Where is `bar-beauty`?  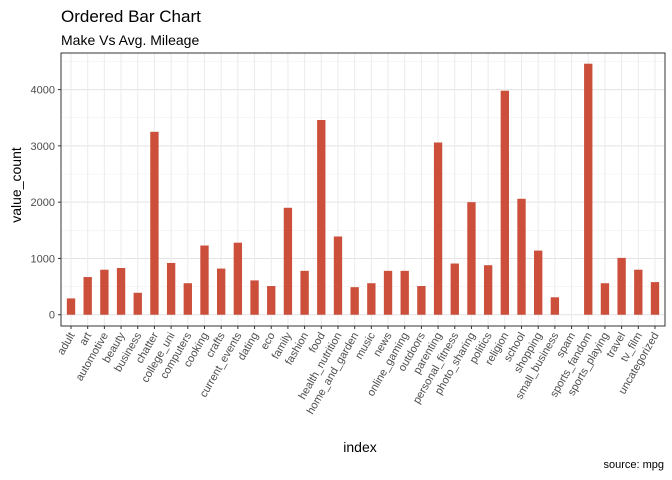
bar-beauty is located at coordinates (121, 291).